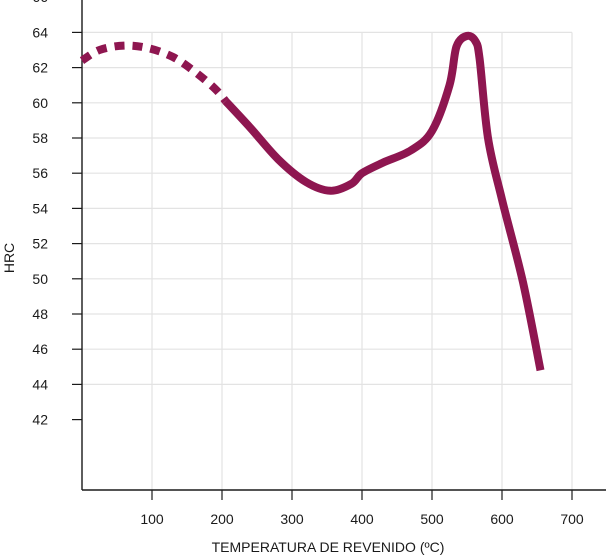 This screenshot has height=556, width=610. Describe the element at coordinates (40, 32) in the screenshot. I see `y-tick-label: 64` at that location.